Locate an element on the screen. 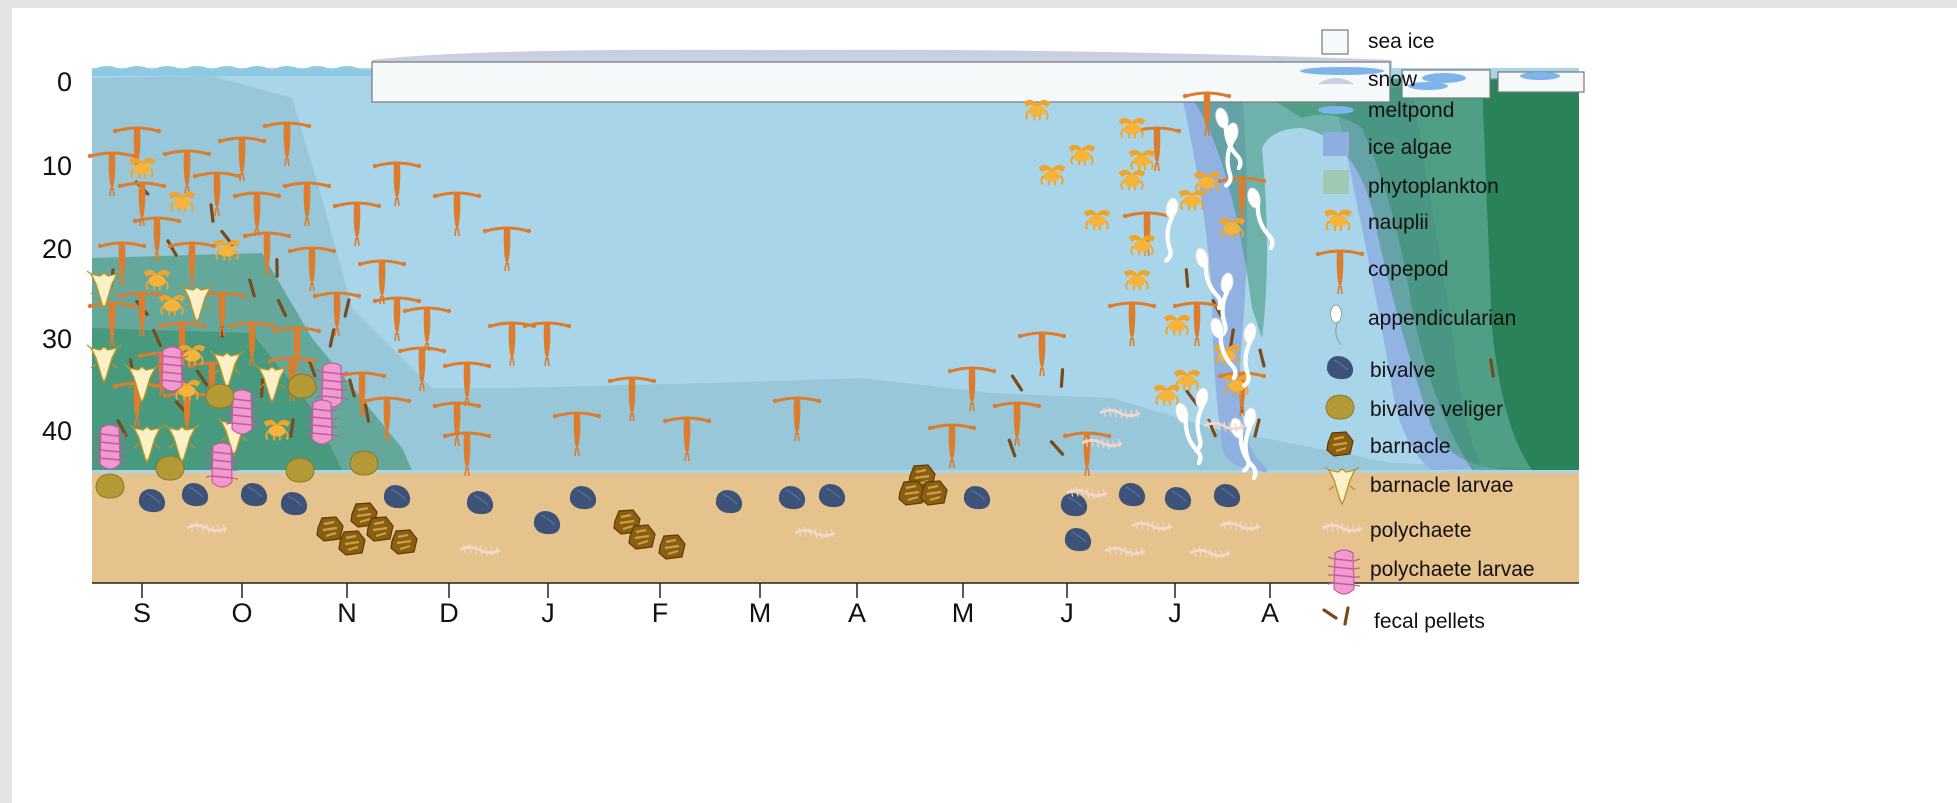  depth-tick-label: 0 is located at coordinates (64, 82).